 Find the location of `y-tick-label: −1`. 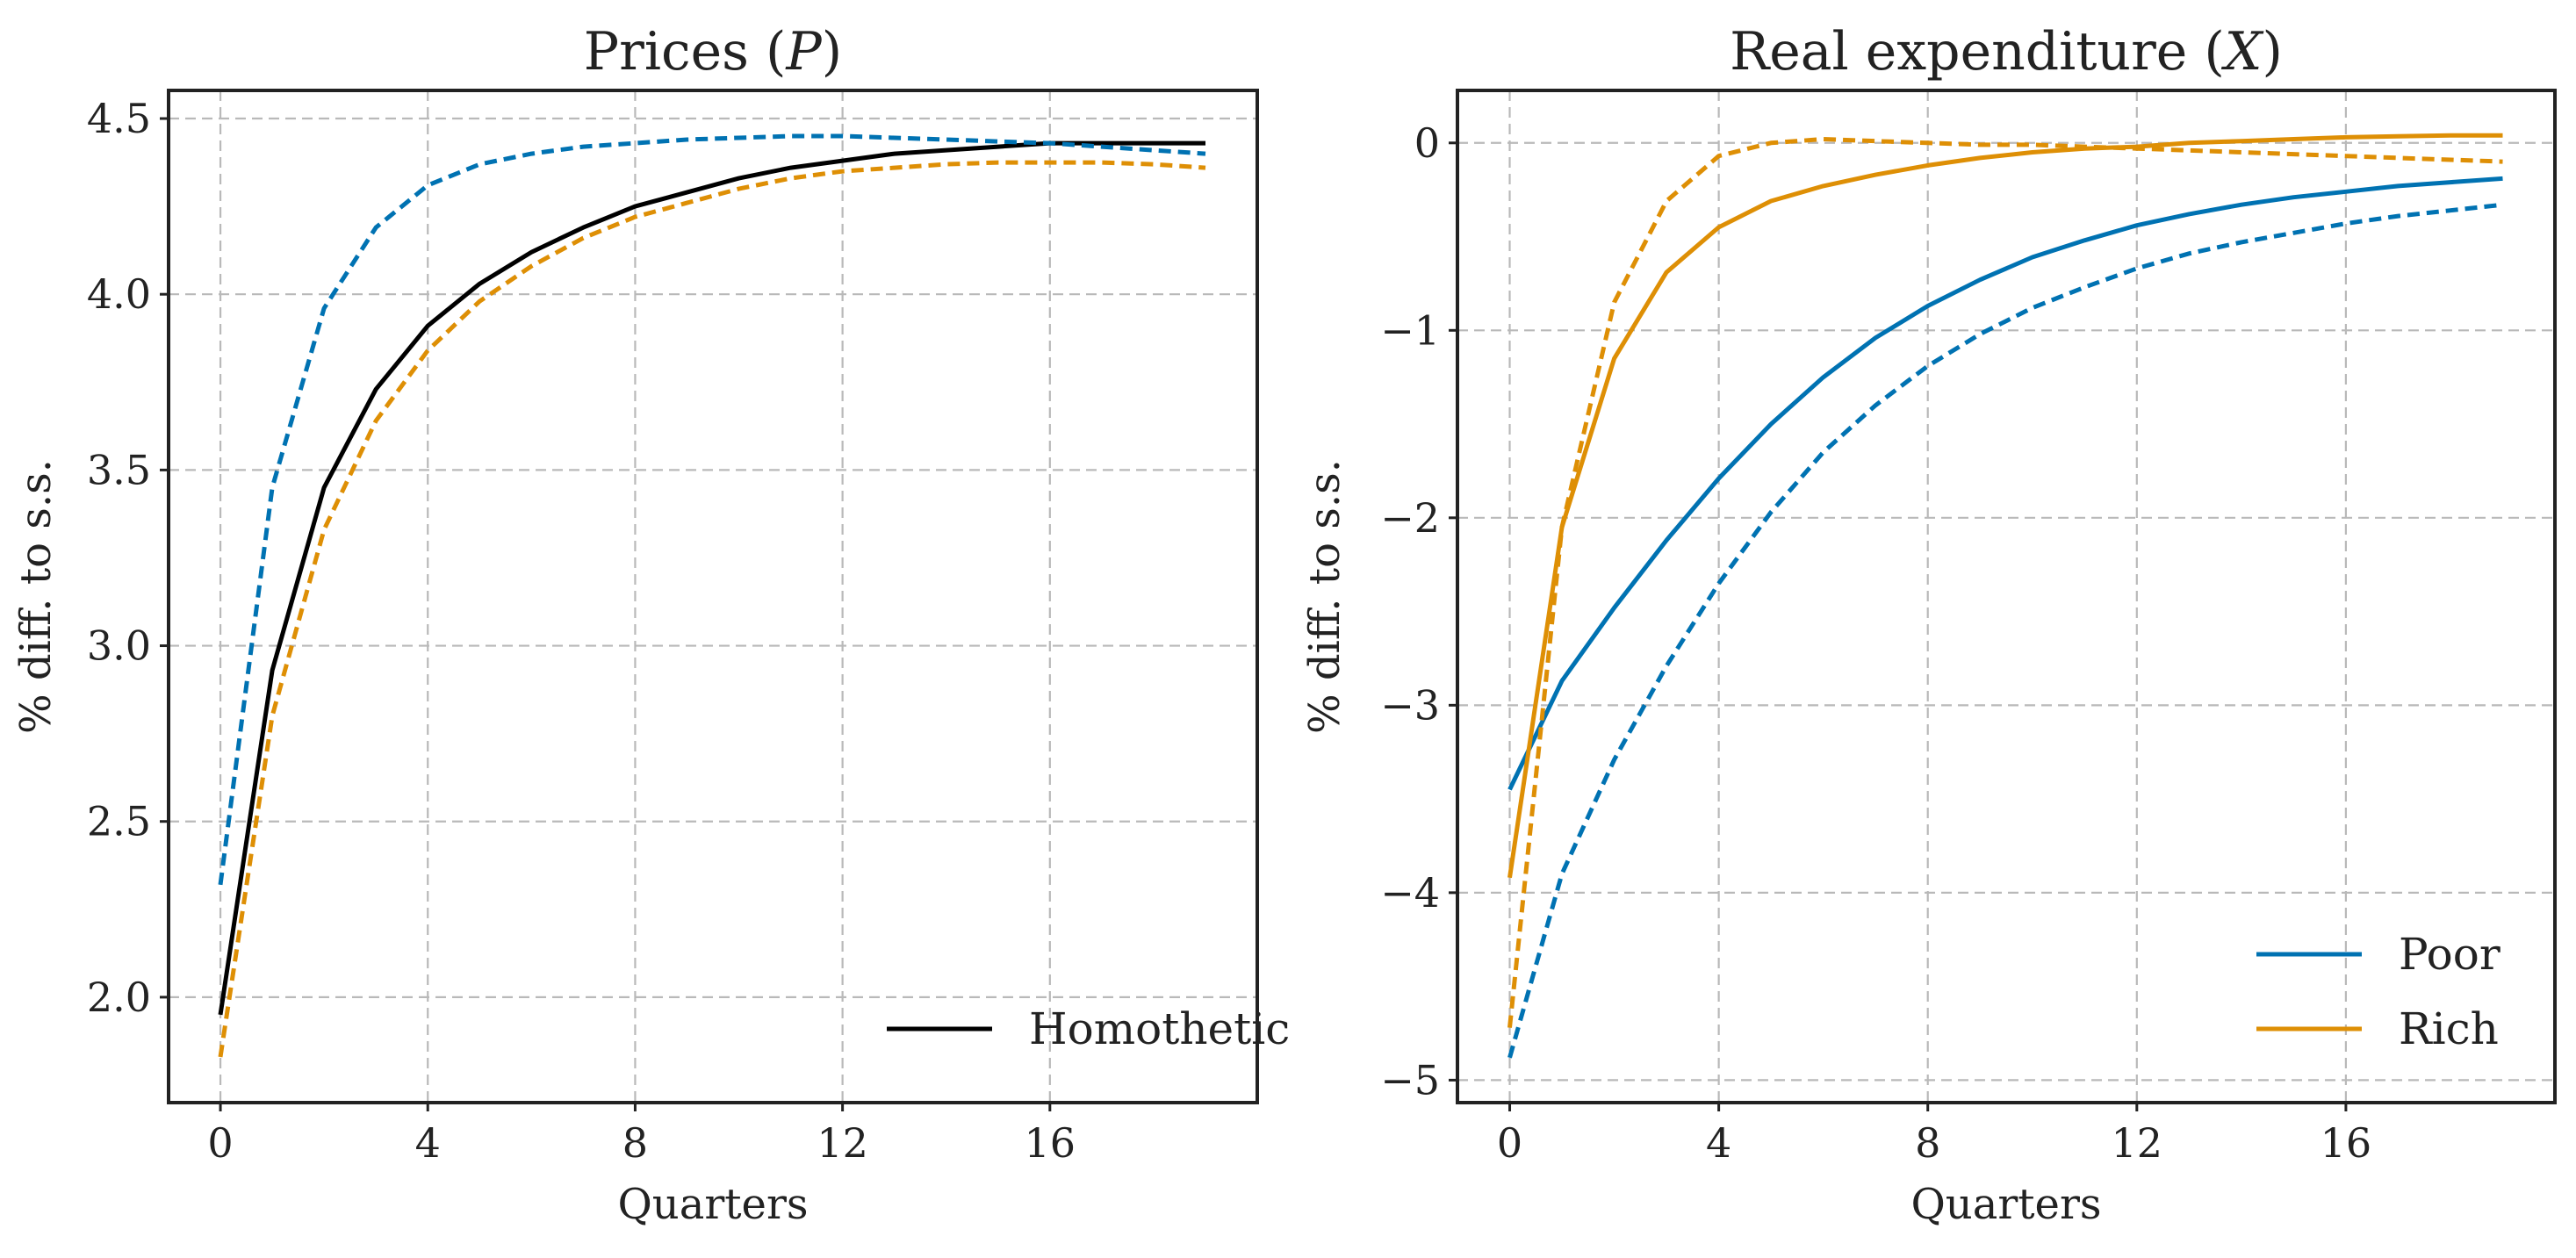

y-tick-label: −1 is located at coordinates (1410, 330).